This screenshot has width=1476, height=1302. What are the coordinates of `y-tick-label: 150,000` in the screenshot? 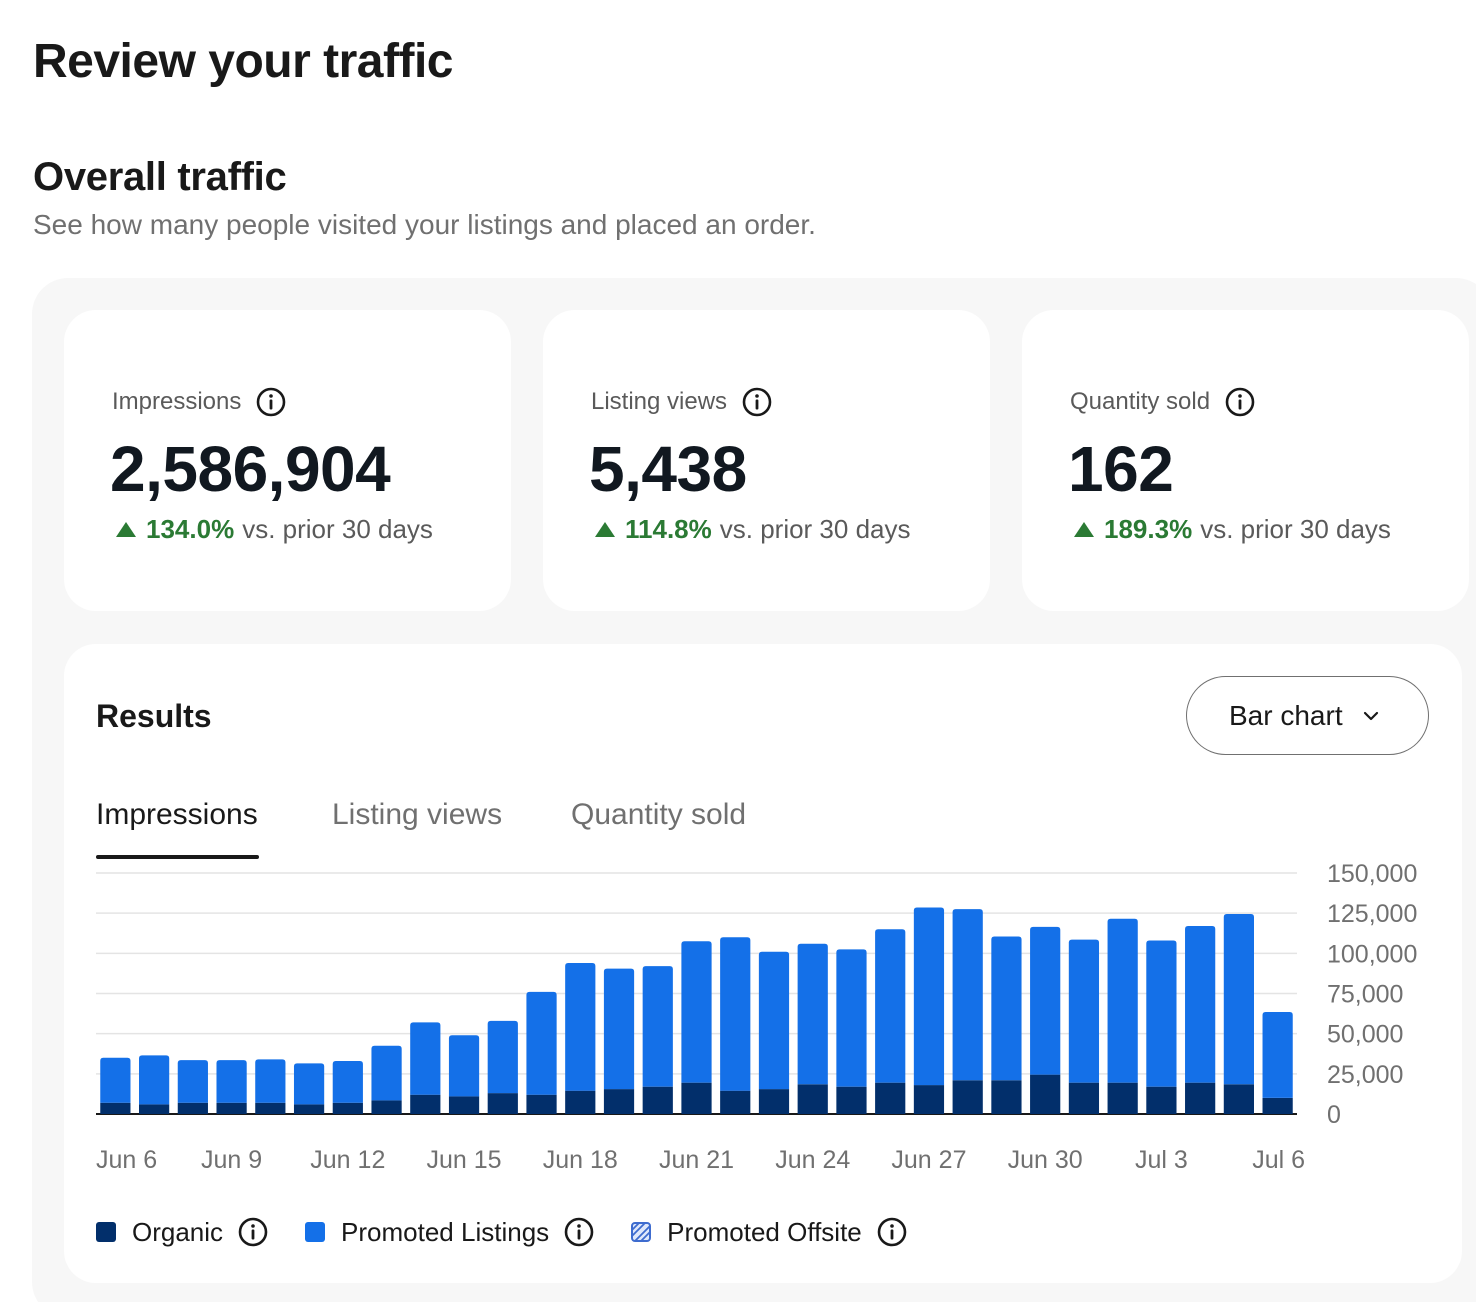 It's located at (1372, 874).